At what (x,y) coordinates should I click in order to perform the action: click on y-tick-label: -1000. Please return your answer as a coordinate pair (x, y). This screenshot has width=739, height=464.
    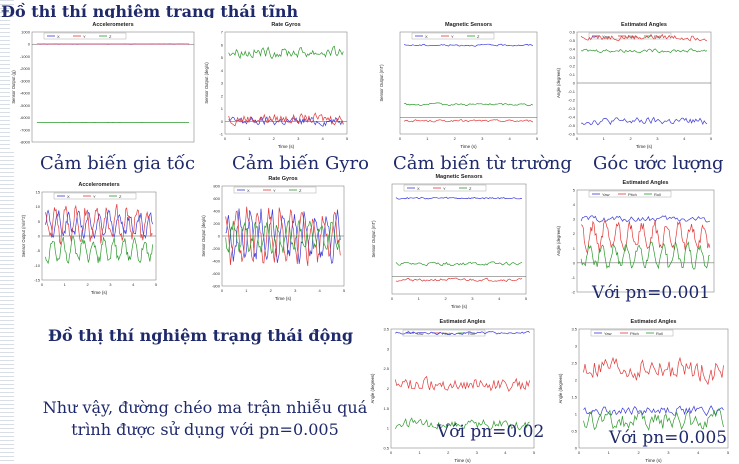
    Looking at the image, I should click on (25, 56).